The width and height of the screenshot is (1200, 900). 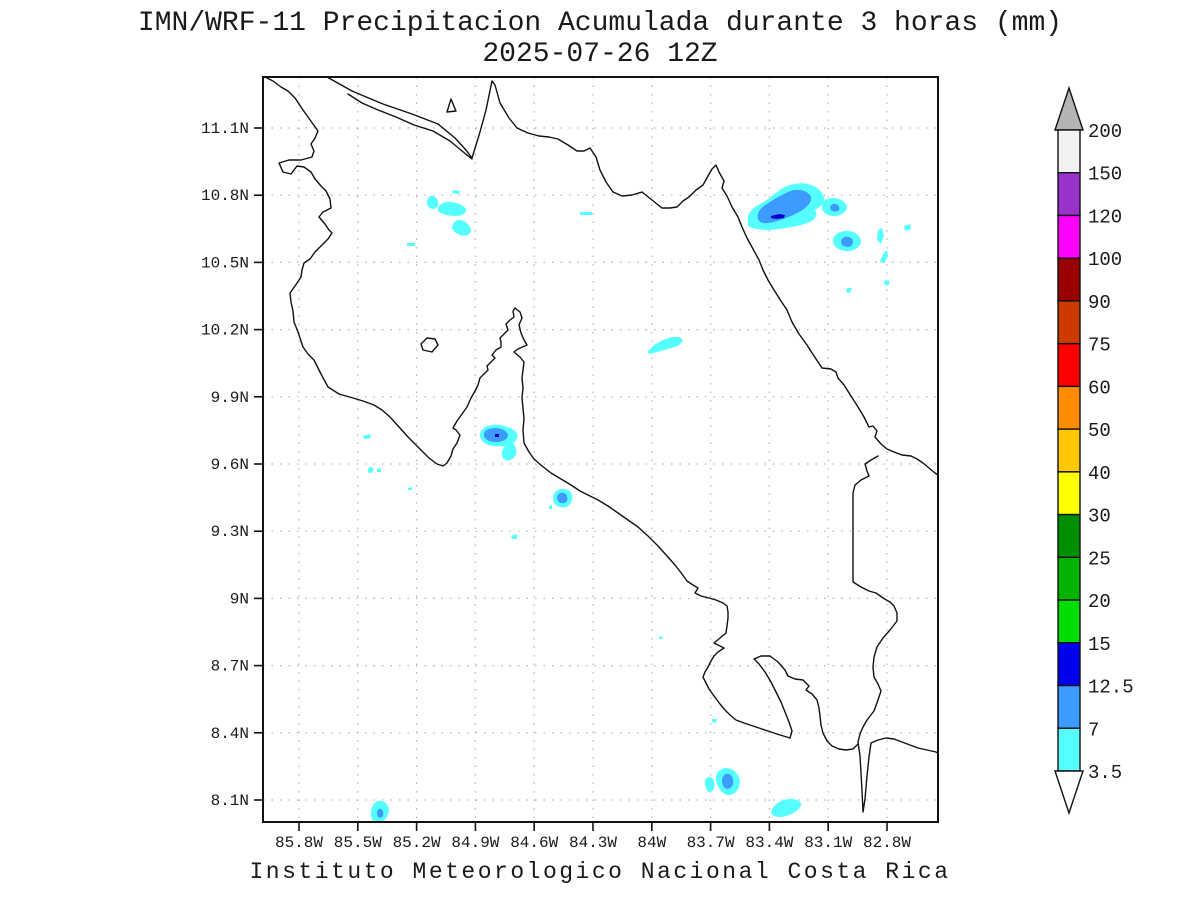 What do you see at coordinates (225, 331) in the screenshot?
I see `y-axis-label: 10.2N` at bounding box center [225, 331].